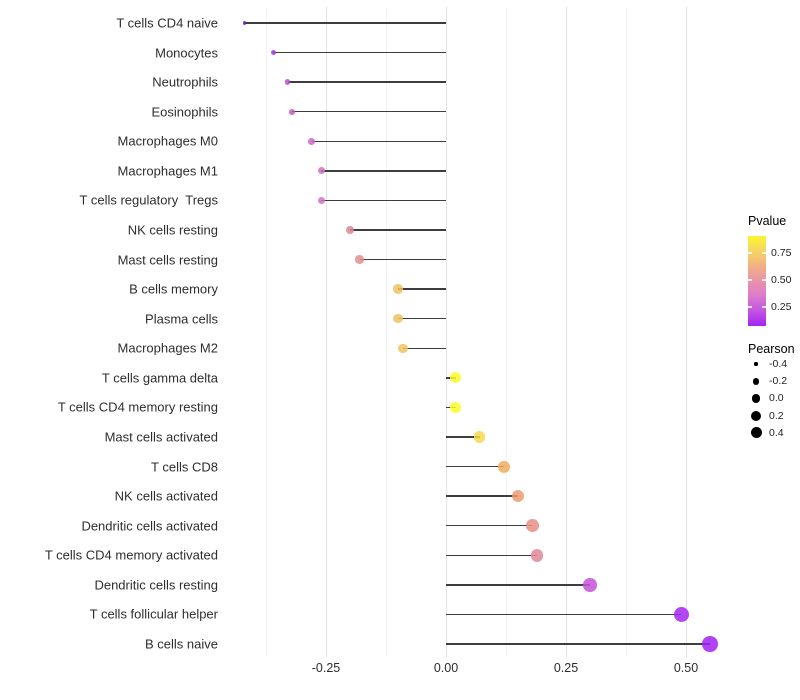  What do you see at coordinates (686, 668) in the screenshot?
I see `x-axis-tick-label: 0.50` at bounding box center [686, 668].